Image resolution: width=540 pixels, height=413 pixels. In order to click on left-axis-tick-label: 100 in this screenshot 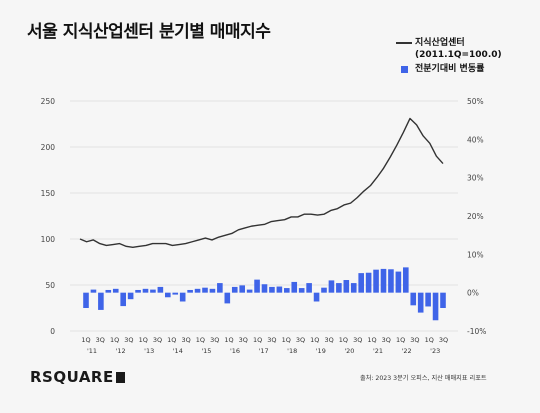, I will do `click(48, 239)`.